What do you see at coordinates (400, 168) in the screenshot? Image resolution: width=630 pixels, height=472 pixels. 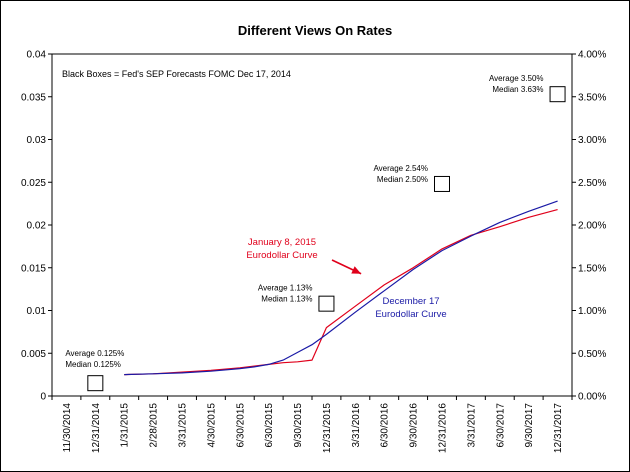 I see `sep-box-average-label: Average 2.54%` at bounding box center [400, 168].